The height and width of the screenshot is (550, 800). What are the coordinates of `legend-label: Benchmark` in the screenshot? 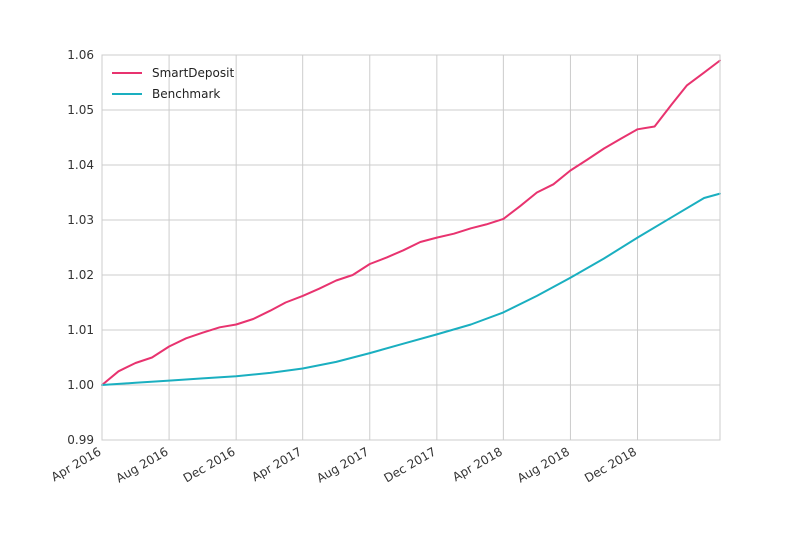 It's located at (186, 94).